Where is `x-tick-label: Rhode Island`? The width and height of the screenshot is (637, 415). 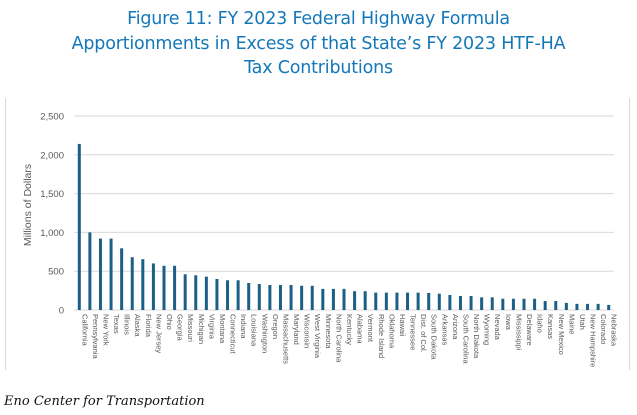
x-tick-label: Rhode Island is located at coordinates (381, 336).